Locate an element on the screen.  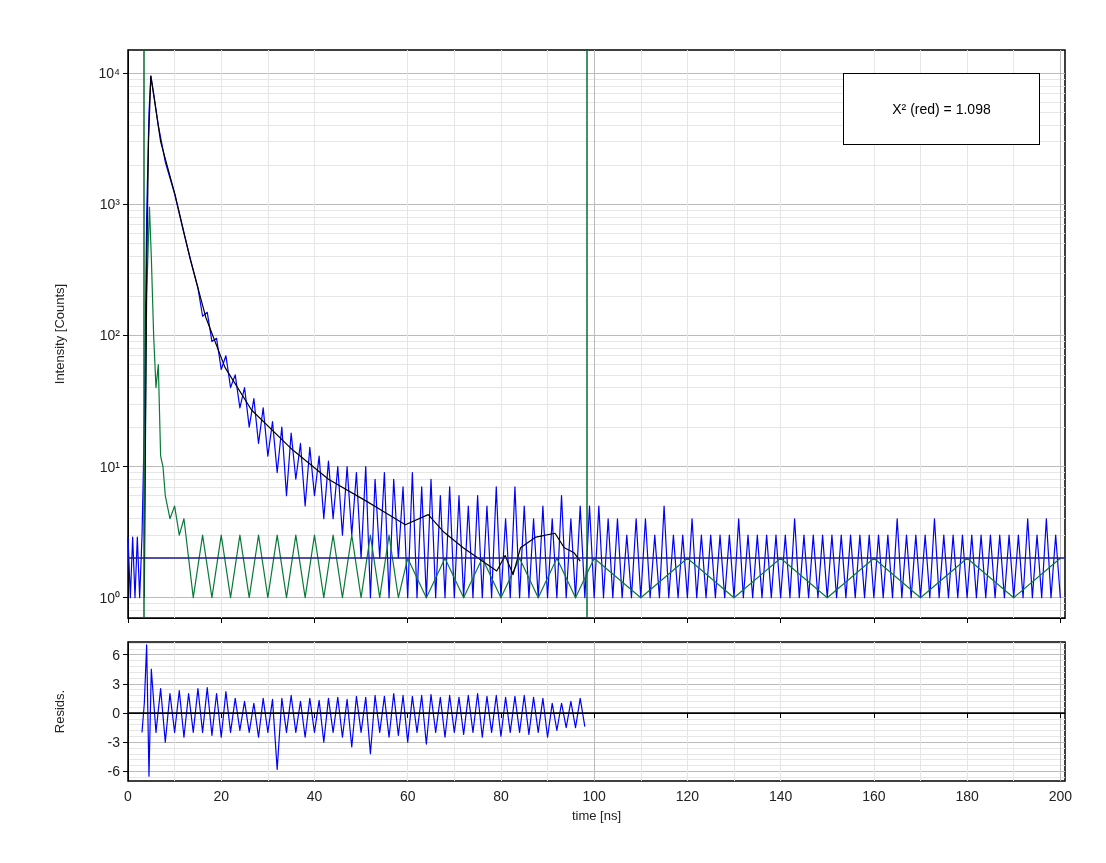
y-tick-label: 10³ is located at coordinates (110, 204).